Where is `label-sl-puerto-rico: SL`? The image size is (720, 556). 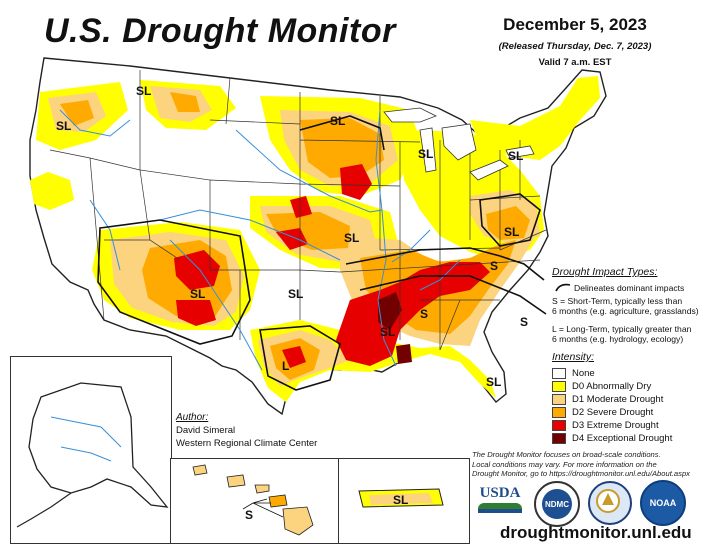
label-sl-puerto-rico: SL is located at coordinates (400, 500).